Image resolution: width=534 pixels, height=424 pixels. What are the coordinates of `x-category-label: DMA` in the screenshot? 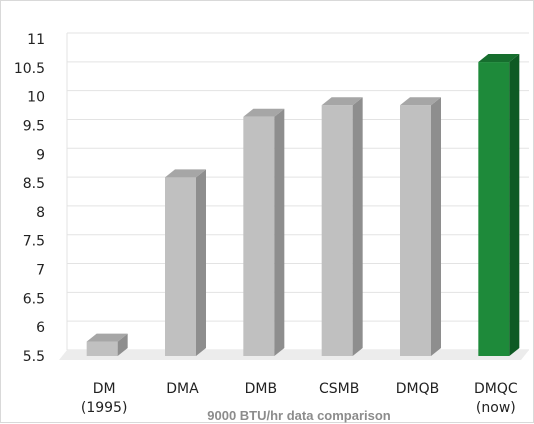 It's located at (182, 389).